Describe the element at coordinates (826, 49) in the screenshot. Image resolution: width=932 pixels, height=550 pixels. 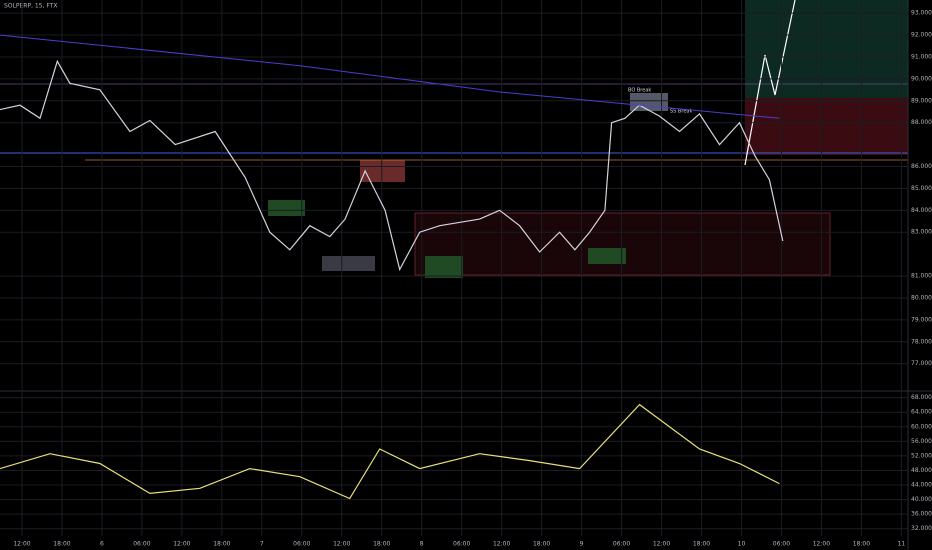
I see `target-zone` at that location.